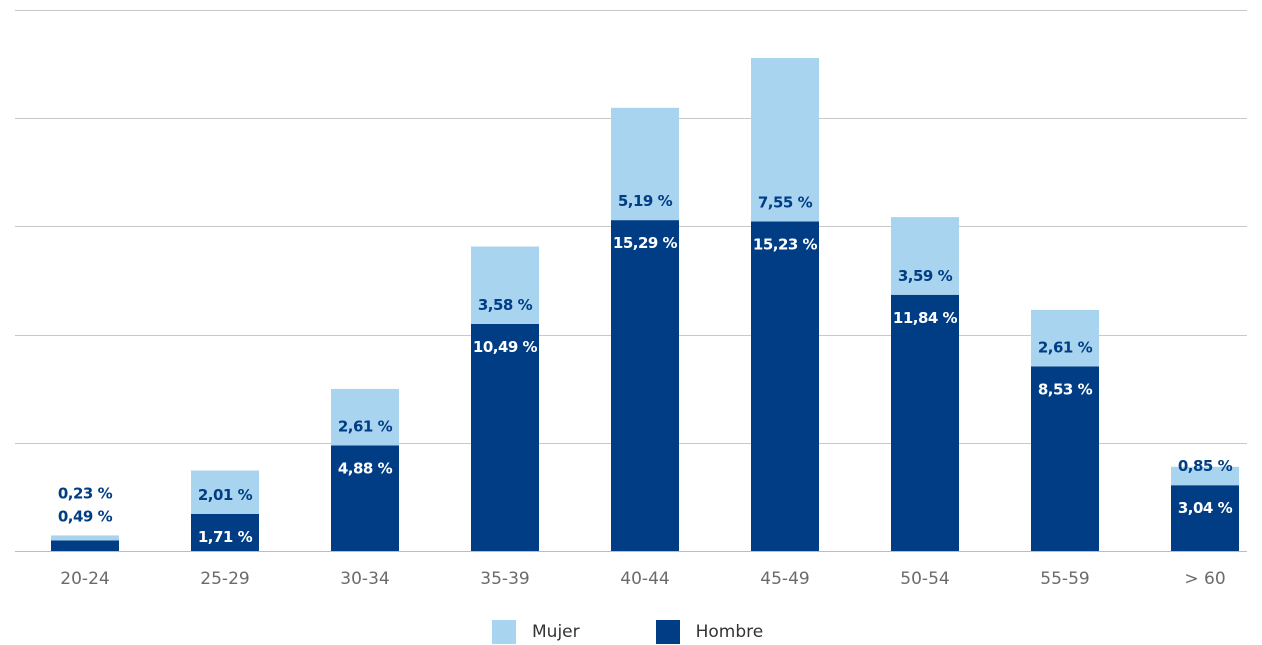 The width and height of the screenshot is (1262, 645). I want to click on x-tick-label: 50-54, so click(924, 579).